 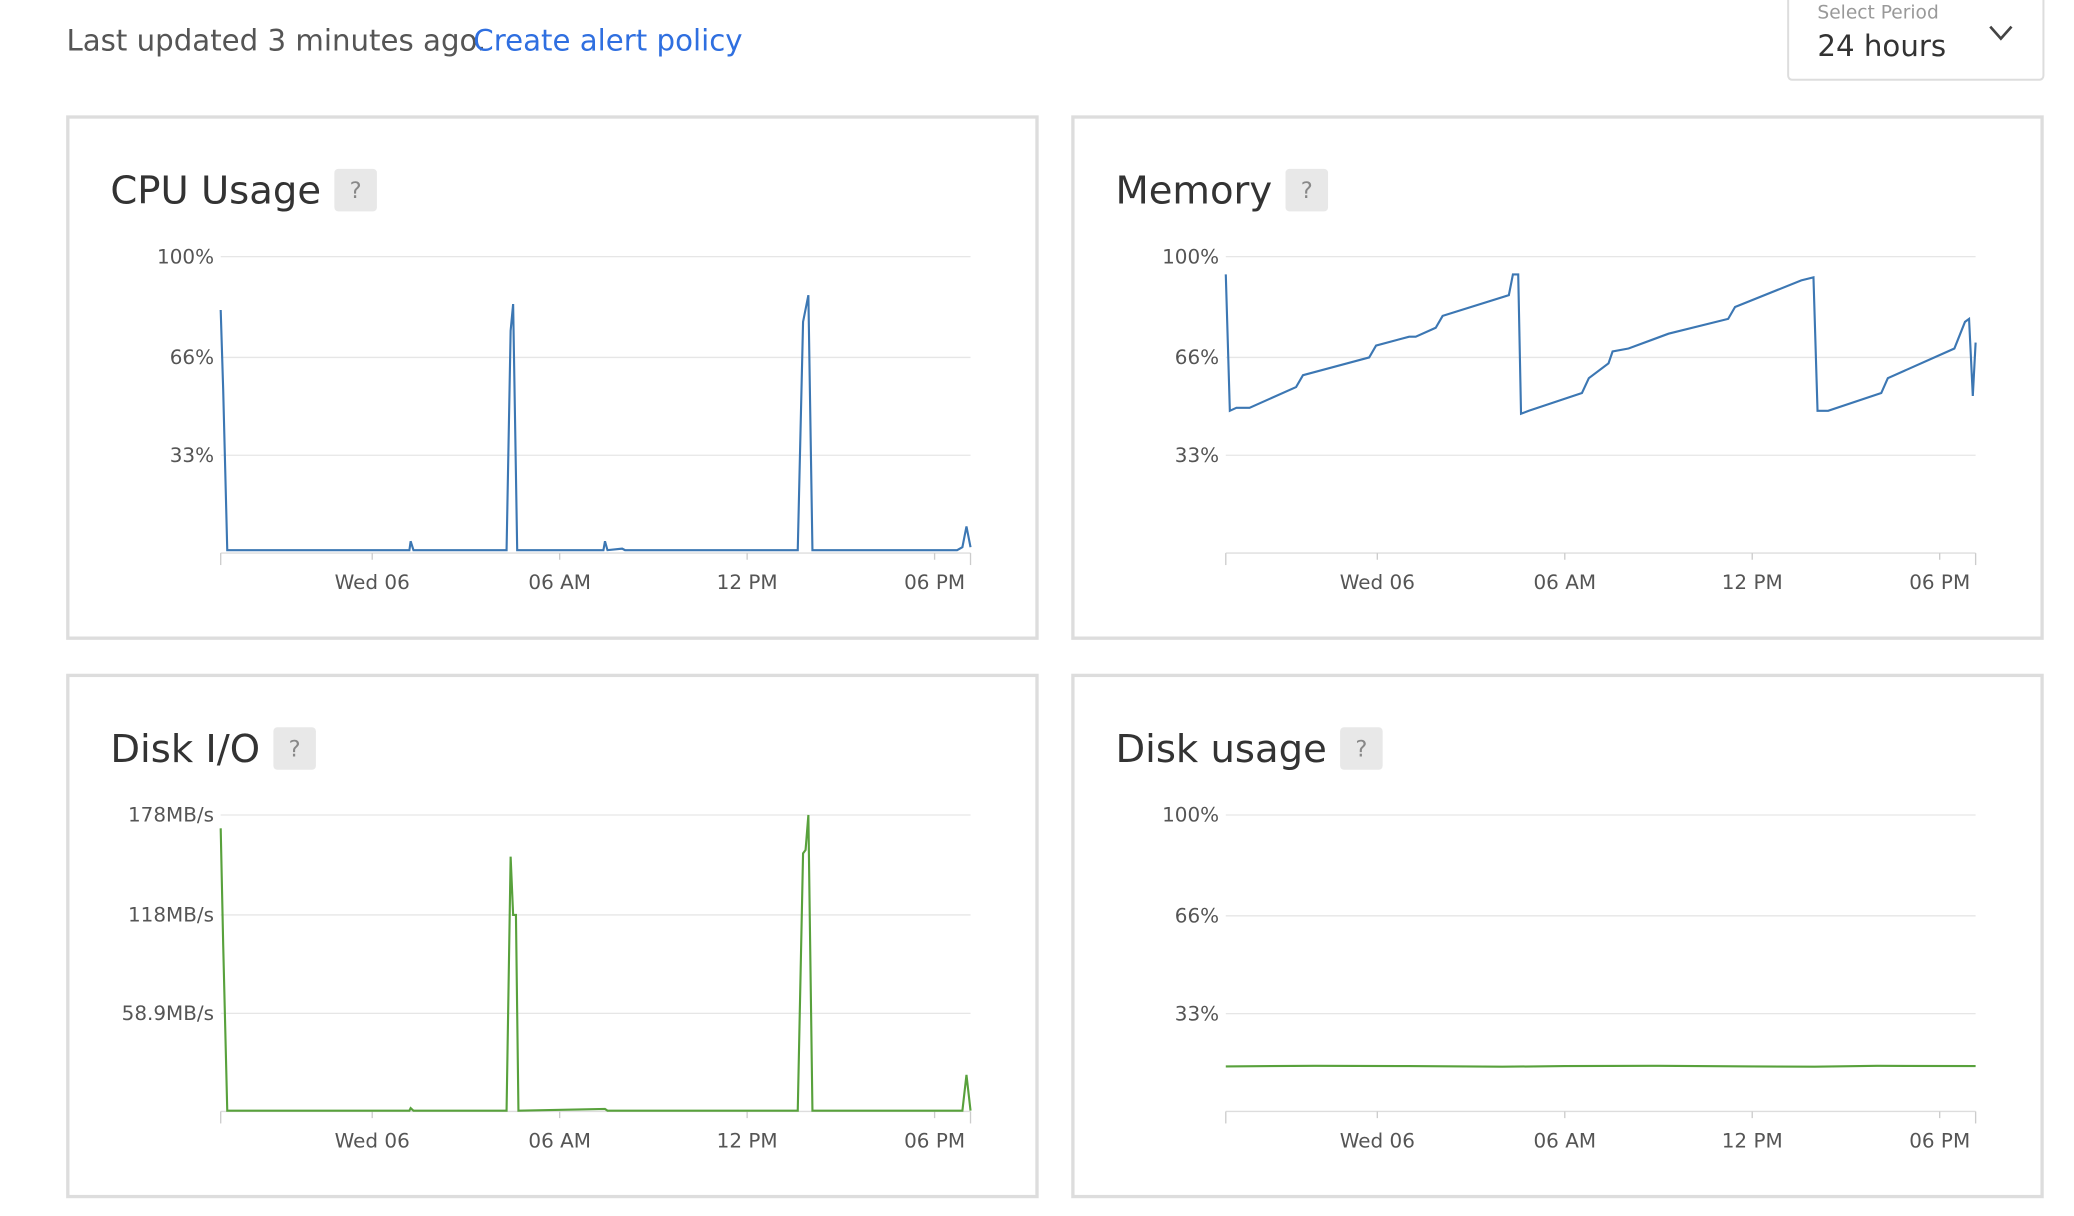 I want to click on period-select: Select Period 24 hours, so click(x=1916, y=40).